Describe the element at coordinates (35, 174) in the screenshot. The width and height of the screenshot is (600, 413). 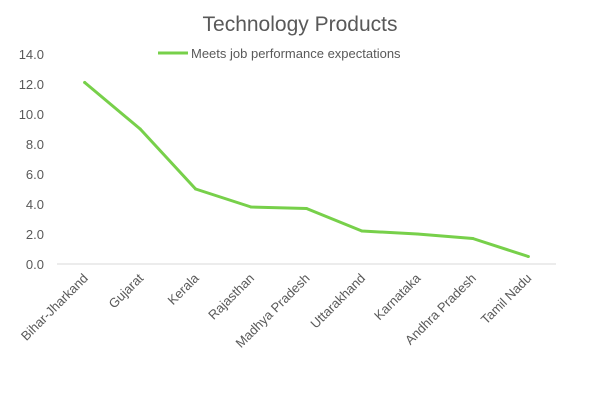
I see `y-tick-label: 6.0` at that location.